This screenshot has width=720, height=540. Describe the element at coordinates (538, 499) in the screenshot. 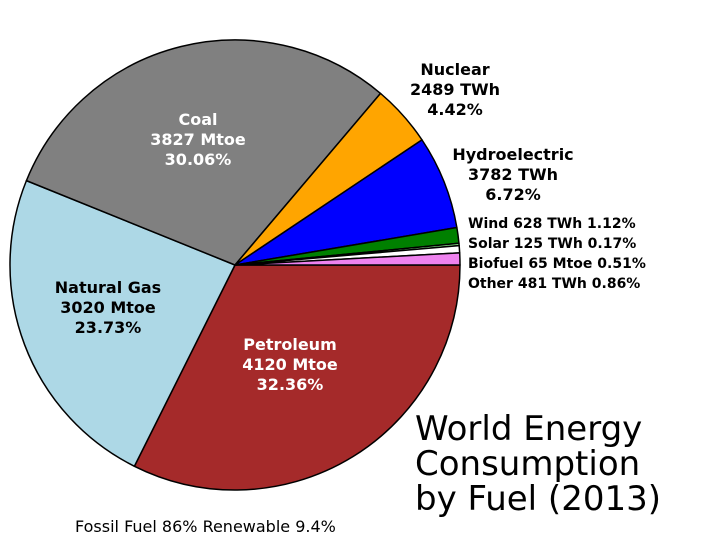

I see `chart-title-line-3: by Fuel (2013)` at that location.